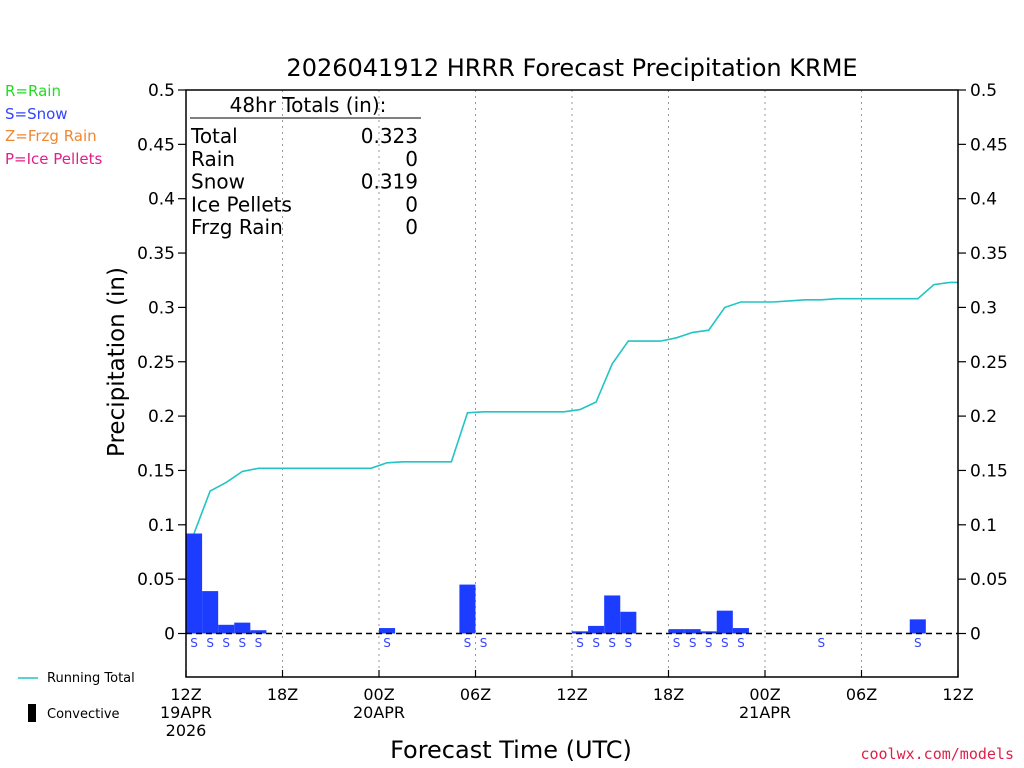 This screenshot has width=1024, height=768. I want to click on precip-type-legend-item: S=Snow, so click(36, 113).